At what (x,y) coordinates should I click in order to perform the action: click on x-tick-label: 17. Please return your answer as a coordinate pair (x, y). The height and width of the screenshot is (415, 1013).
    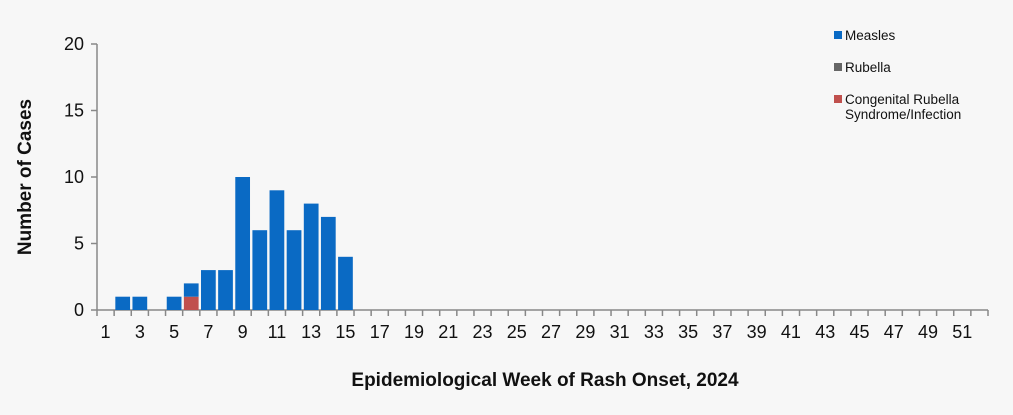
    Looking at the image, I should click on (380, 332).